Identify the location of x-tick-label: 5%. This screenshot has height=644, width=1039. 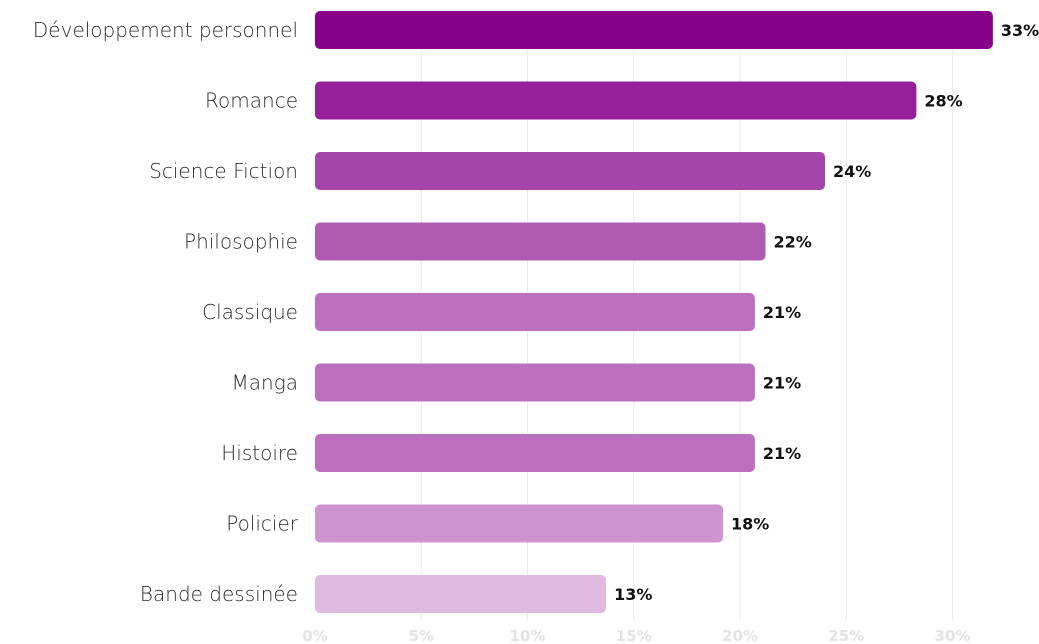
(421, 635).